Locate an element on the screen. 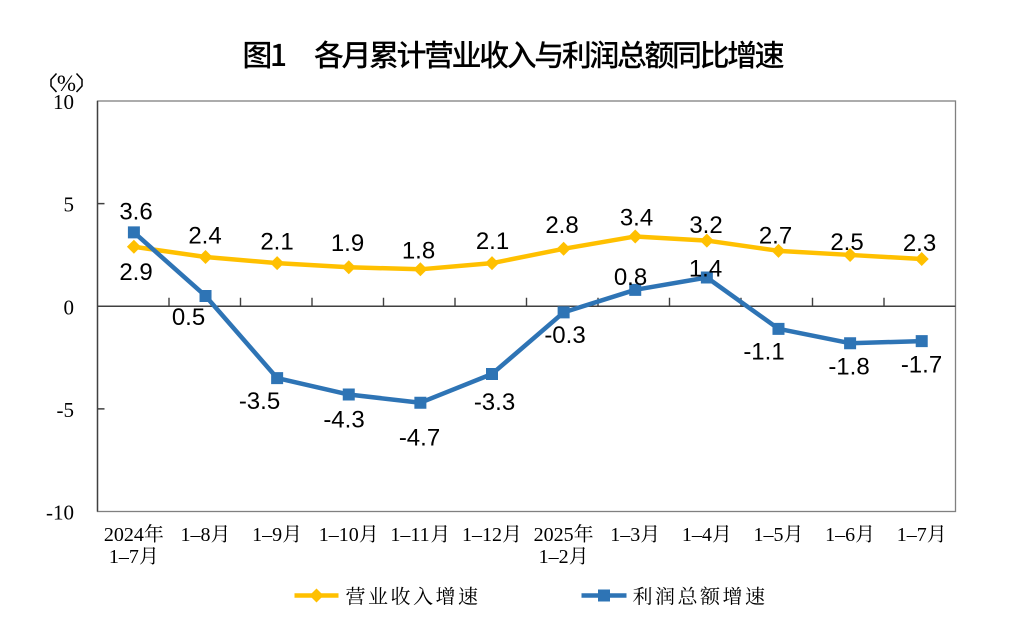 The width and height of the screenshot is (1026, 634). svg-text: 1–5 is located at coordinates (768, 535).